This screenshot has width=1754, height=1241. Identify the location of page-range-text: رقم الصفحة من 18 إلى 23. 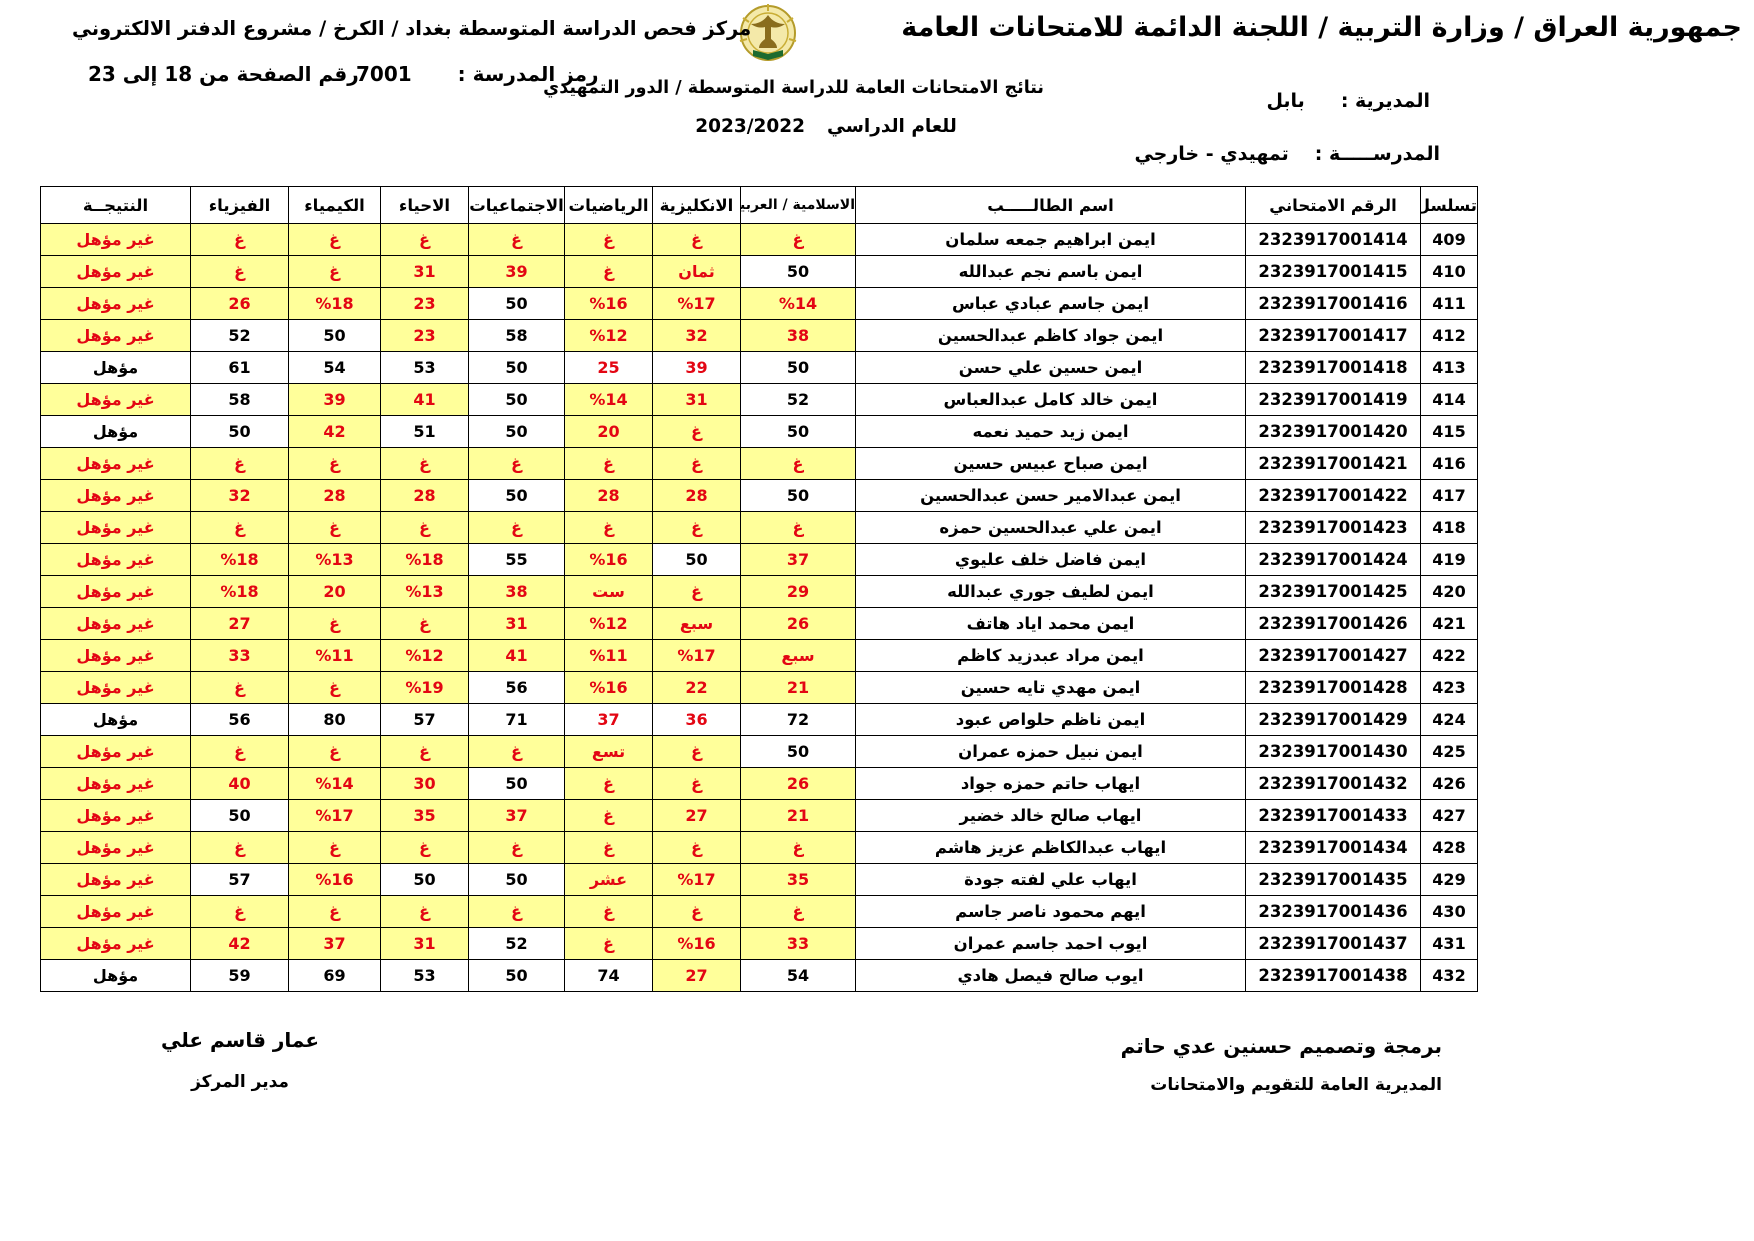
(223, 74).